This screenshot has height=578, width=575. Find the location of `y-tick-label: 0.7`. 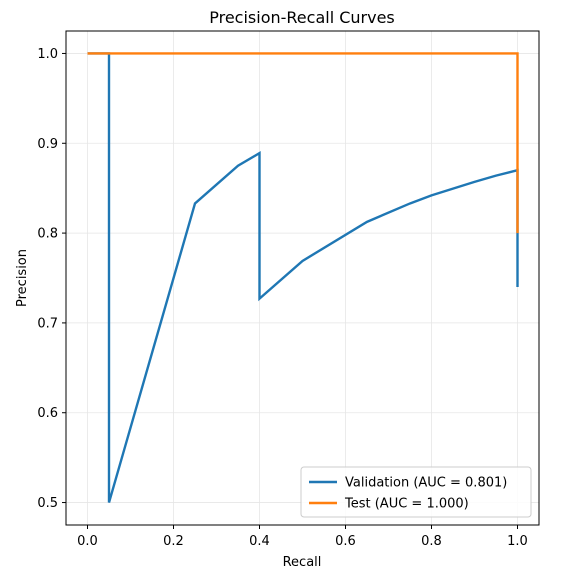

y-tick-label: 0.7 is located at coordinates (47, 323).